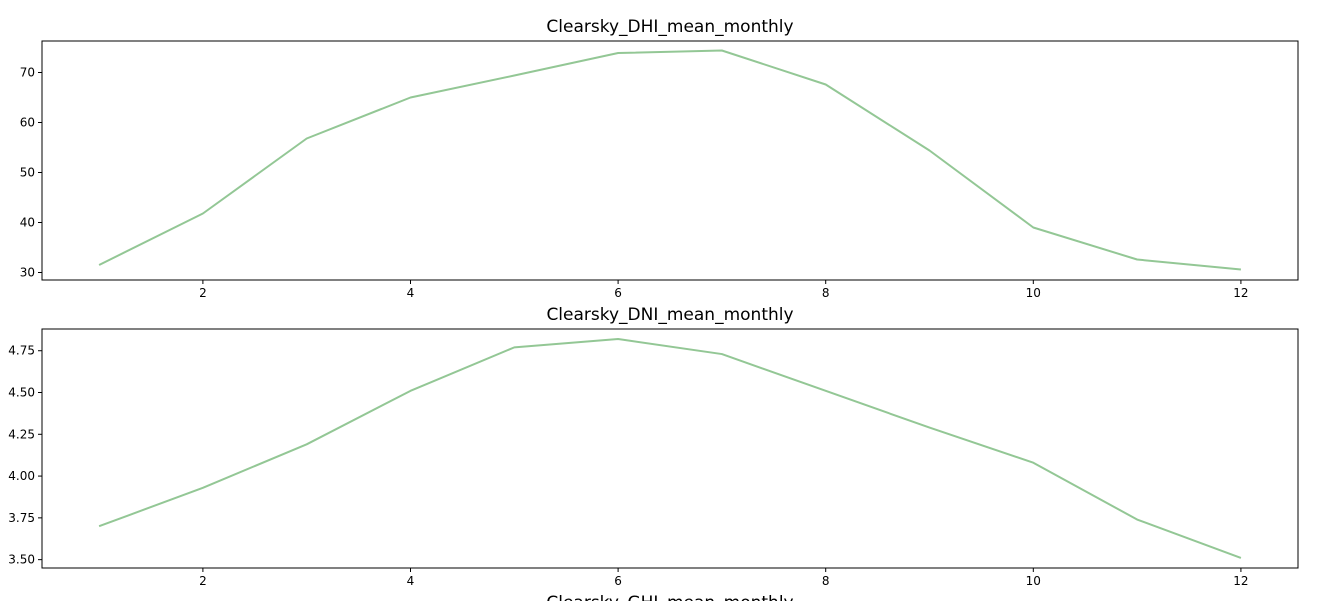  What do you see at coordinates (826, 293) in the screenshot?
I see `dhi-xtick-label: 8` at bounding box center [826, 293].